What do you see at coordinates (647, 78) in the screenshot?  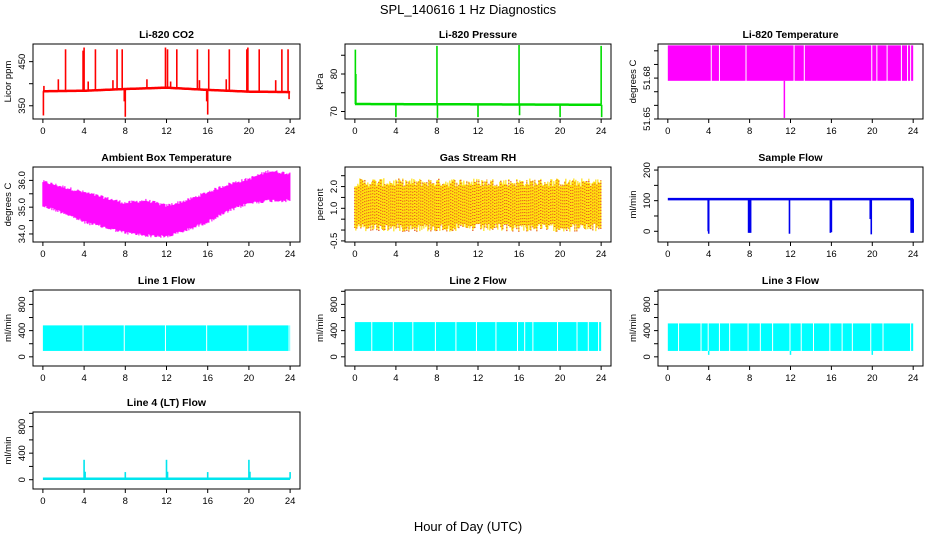 I see `y-tick-label: 51.68` at bounding box center [647, 78].